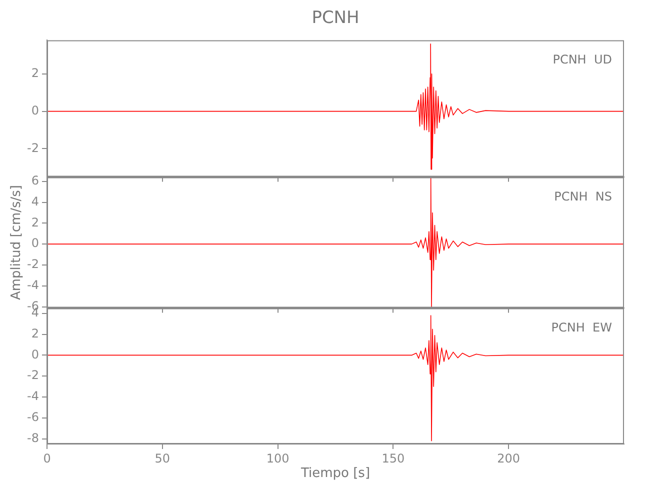  What do you see at coordinates (16, 242) in the screenshot?
I see `y-axis-title: Amplitud [cm/s/s]` at bounding box center [16, 242].